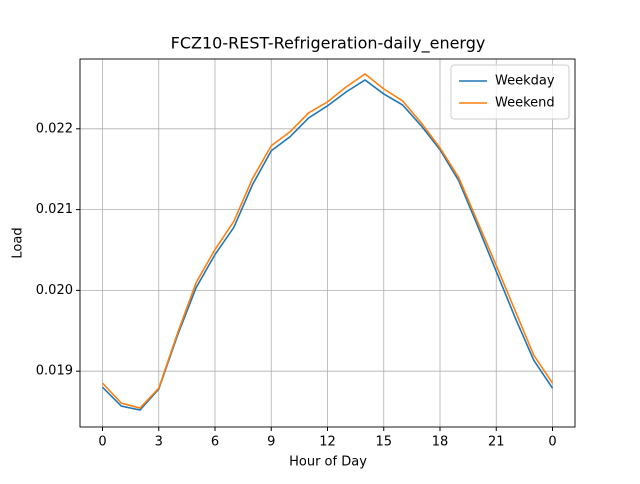 The height and width of the screenshot is (484, 640). What do you see at coordinates (328, 462) in the screenshot?
I see `x-axis-label: Hour of Day` at bounding box center [328, 462].